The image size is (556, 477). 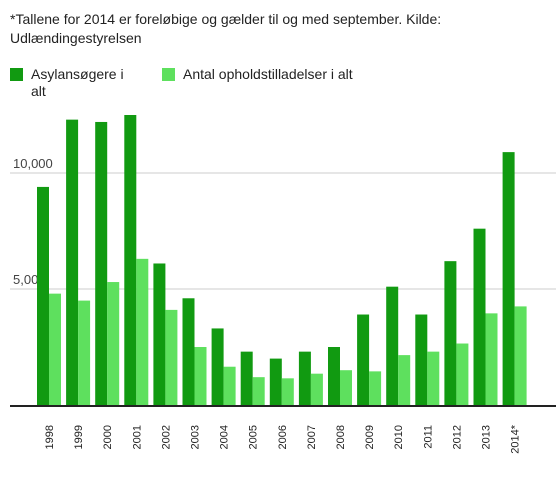 What do you see at coordinates (275, 381) in the screenshot?
I see `bar-asylansogere-2006` at bounding box center [275, 381].